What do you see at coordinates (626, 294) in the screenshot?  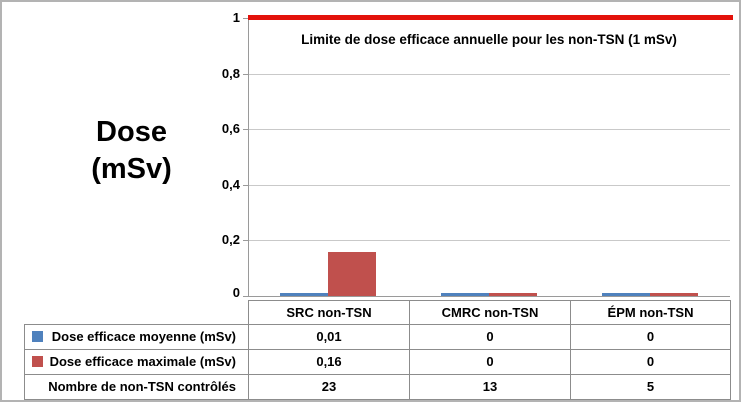 I see `bar-epm-moyenne` at bounding box center [626, 294].